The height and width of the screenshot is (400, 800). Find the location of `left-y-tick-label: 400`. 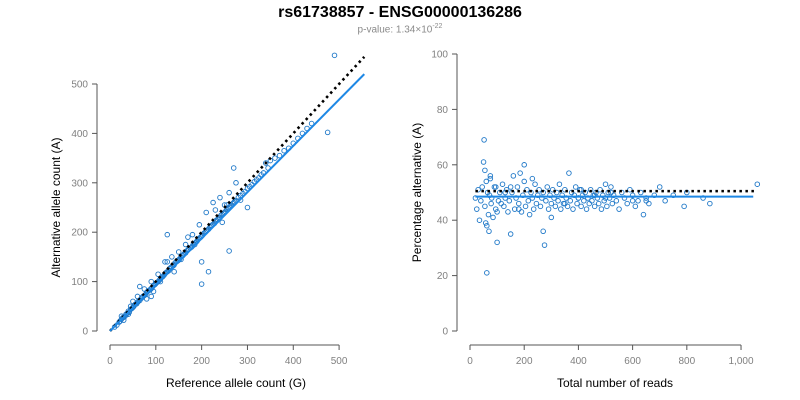

left-y-tick-label: 400 is located at coordinates (79, 134).